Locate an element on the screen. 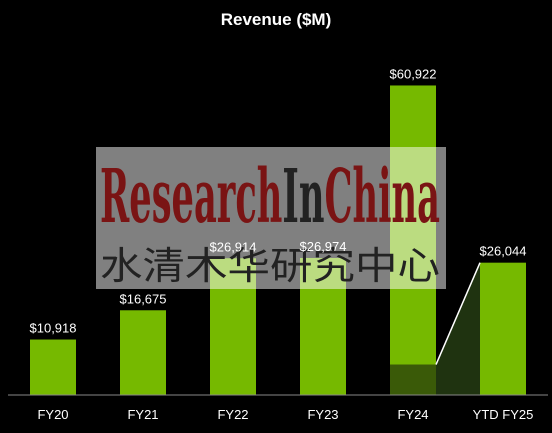 This screenshot has height=433, width=552. category-label: FY20 is located at coordinates (52, 414).